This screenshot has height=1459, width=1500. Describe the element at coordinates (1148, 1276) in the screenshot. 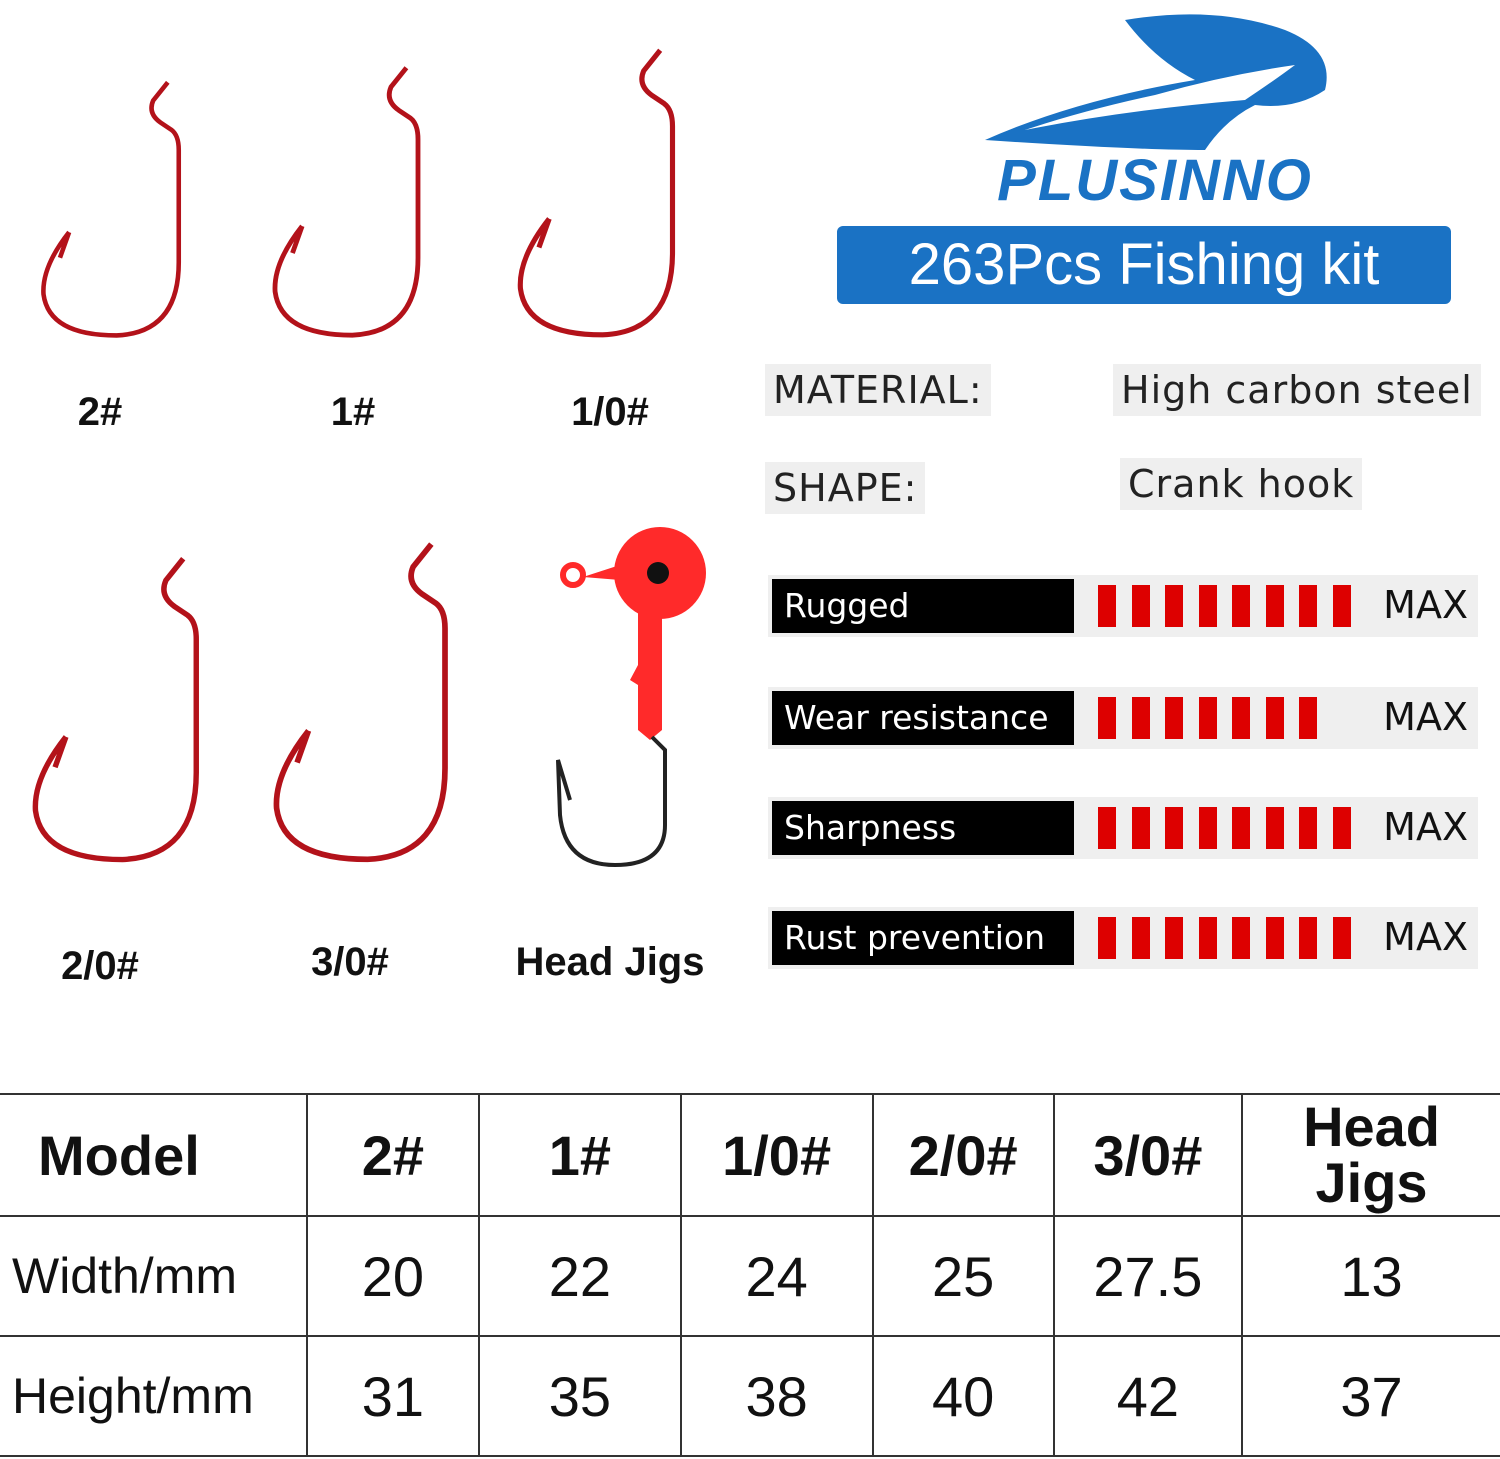

I see `table-cell: 27.5` at that location.